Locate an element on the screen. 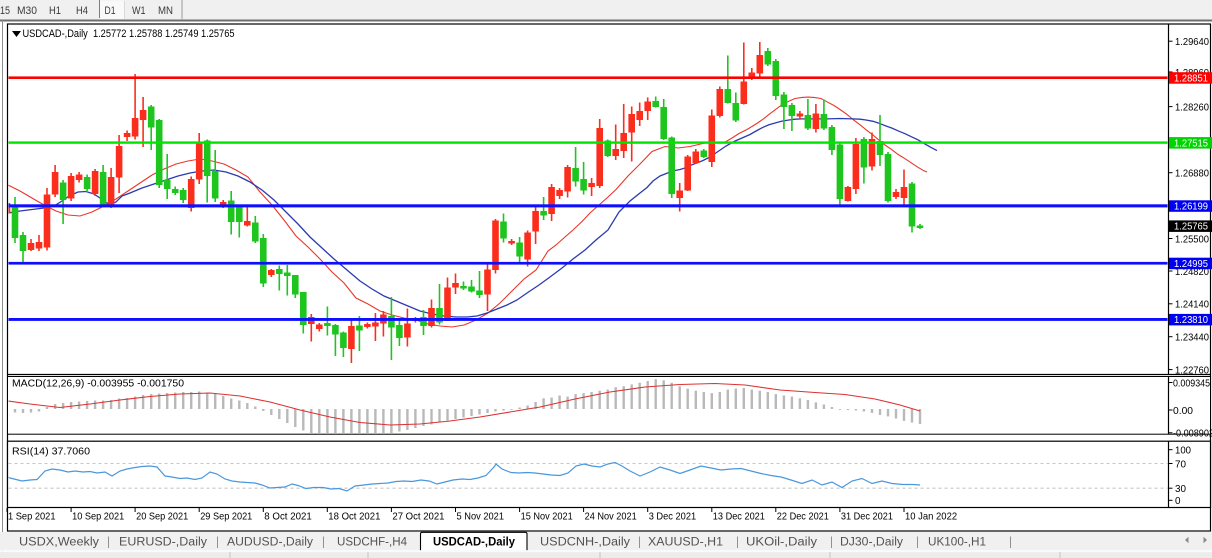 The image size is (1212, 558). svg-text: W1 is located at coordinates (139, 11).